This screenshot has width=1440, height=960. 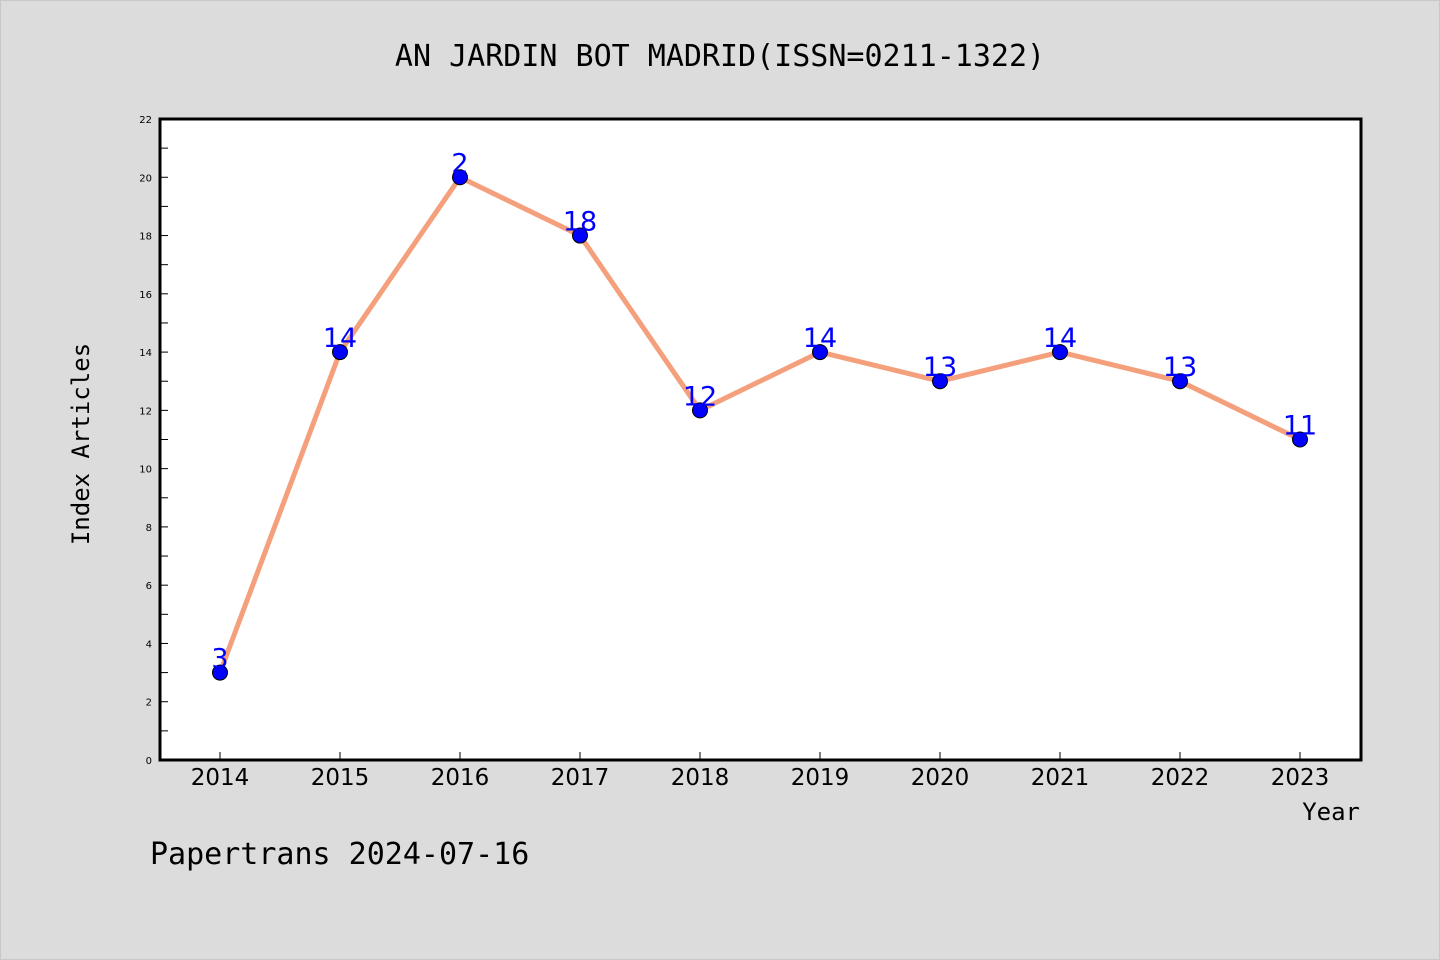 What do you see at coordinates (153, 441) in the screenshot?
I see `y-axis: 0 2 4 6 8 10 12 14 16 18 20 22` at bounding box center [153, 441].